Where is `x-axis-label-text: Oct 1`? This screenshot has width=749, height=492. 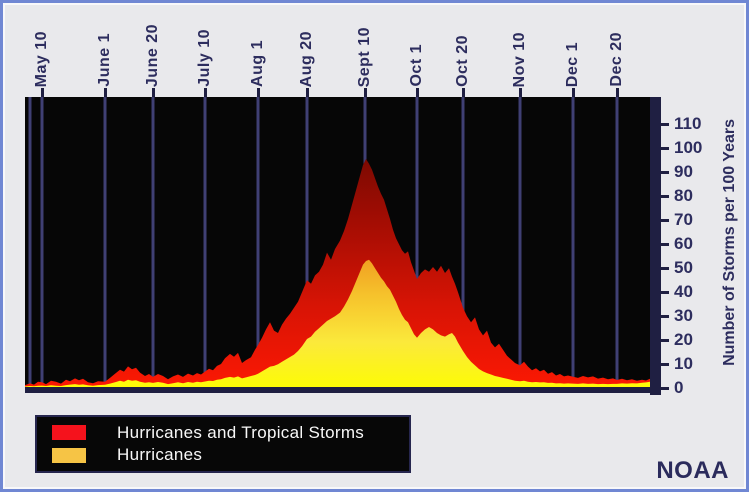
x-axis-label-text: Oct 1 is located at coordinates (416, 65).